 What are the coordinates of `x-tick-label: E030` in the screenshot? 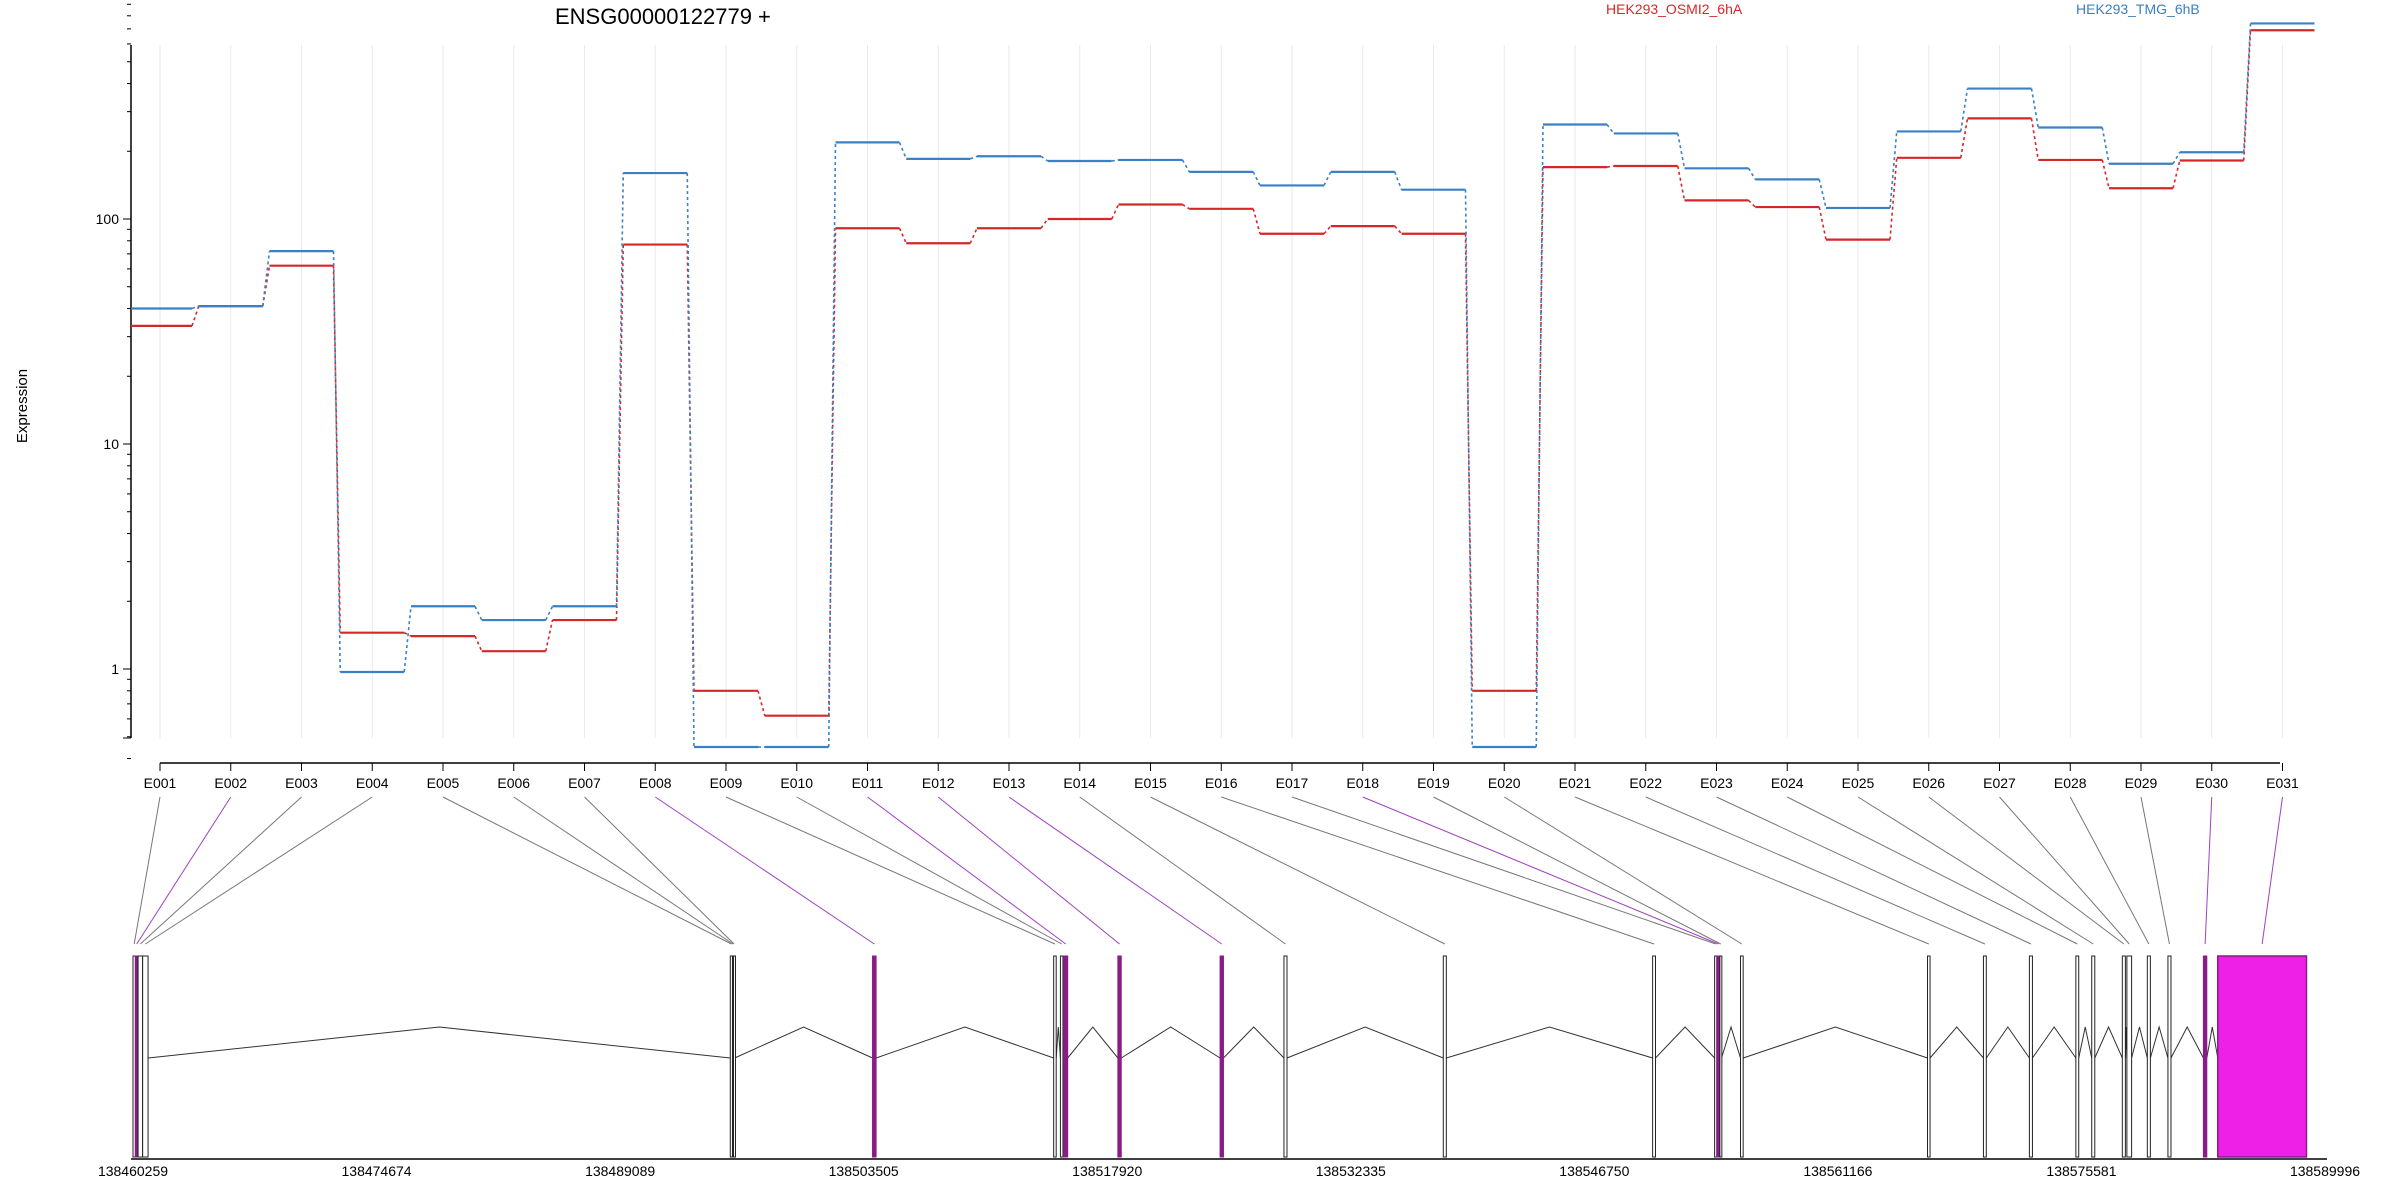 It's located at (2211, 783).